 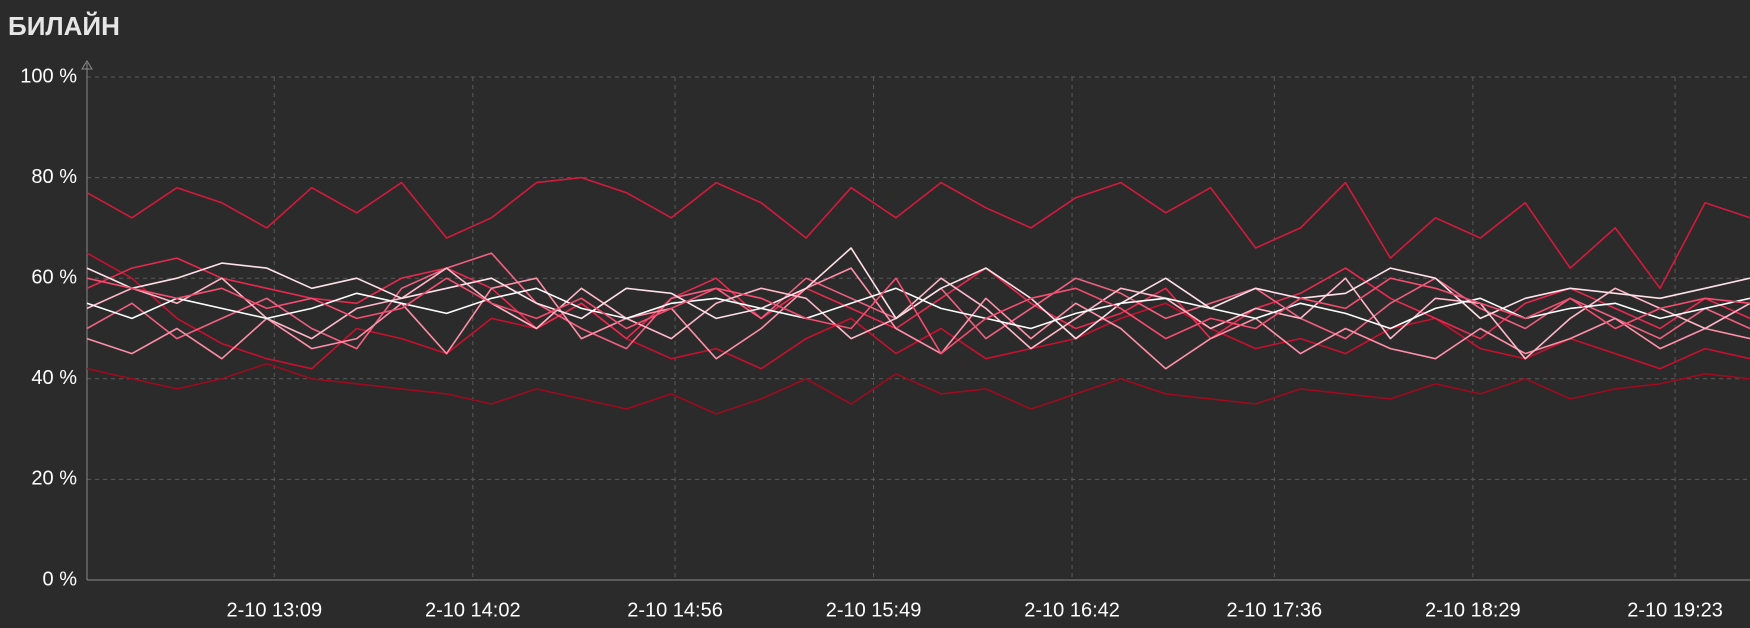 What do you see at coordinates (473, 610) in the screenshot?
I see `x-tick-label: 2-10 14:02` at bounding box center [473, 610].